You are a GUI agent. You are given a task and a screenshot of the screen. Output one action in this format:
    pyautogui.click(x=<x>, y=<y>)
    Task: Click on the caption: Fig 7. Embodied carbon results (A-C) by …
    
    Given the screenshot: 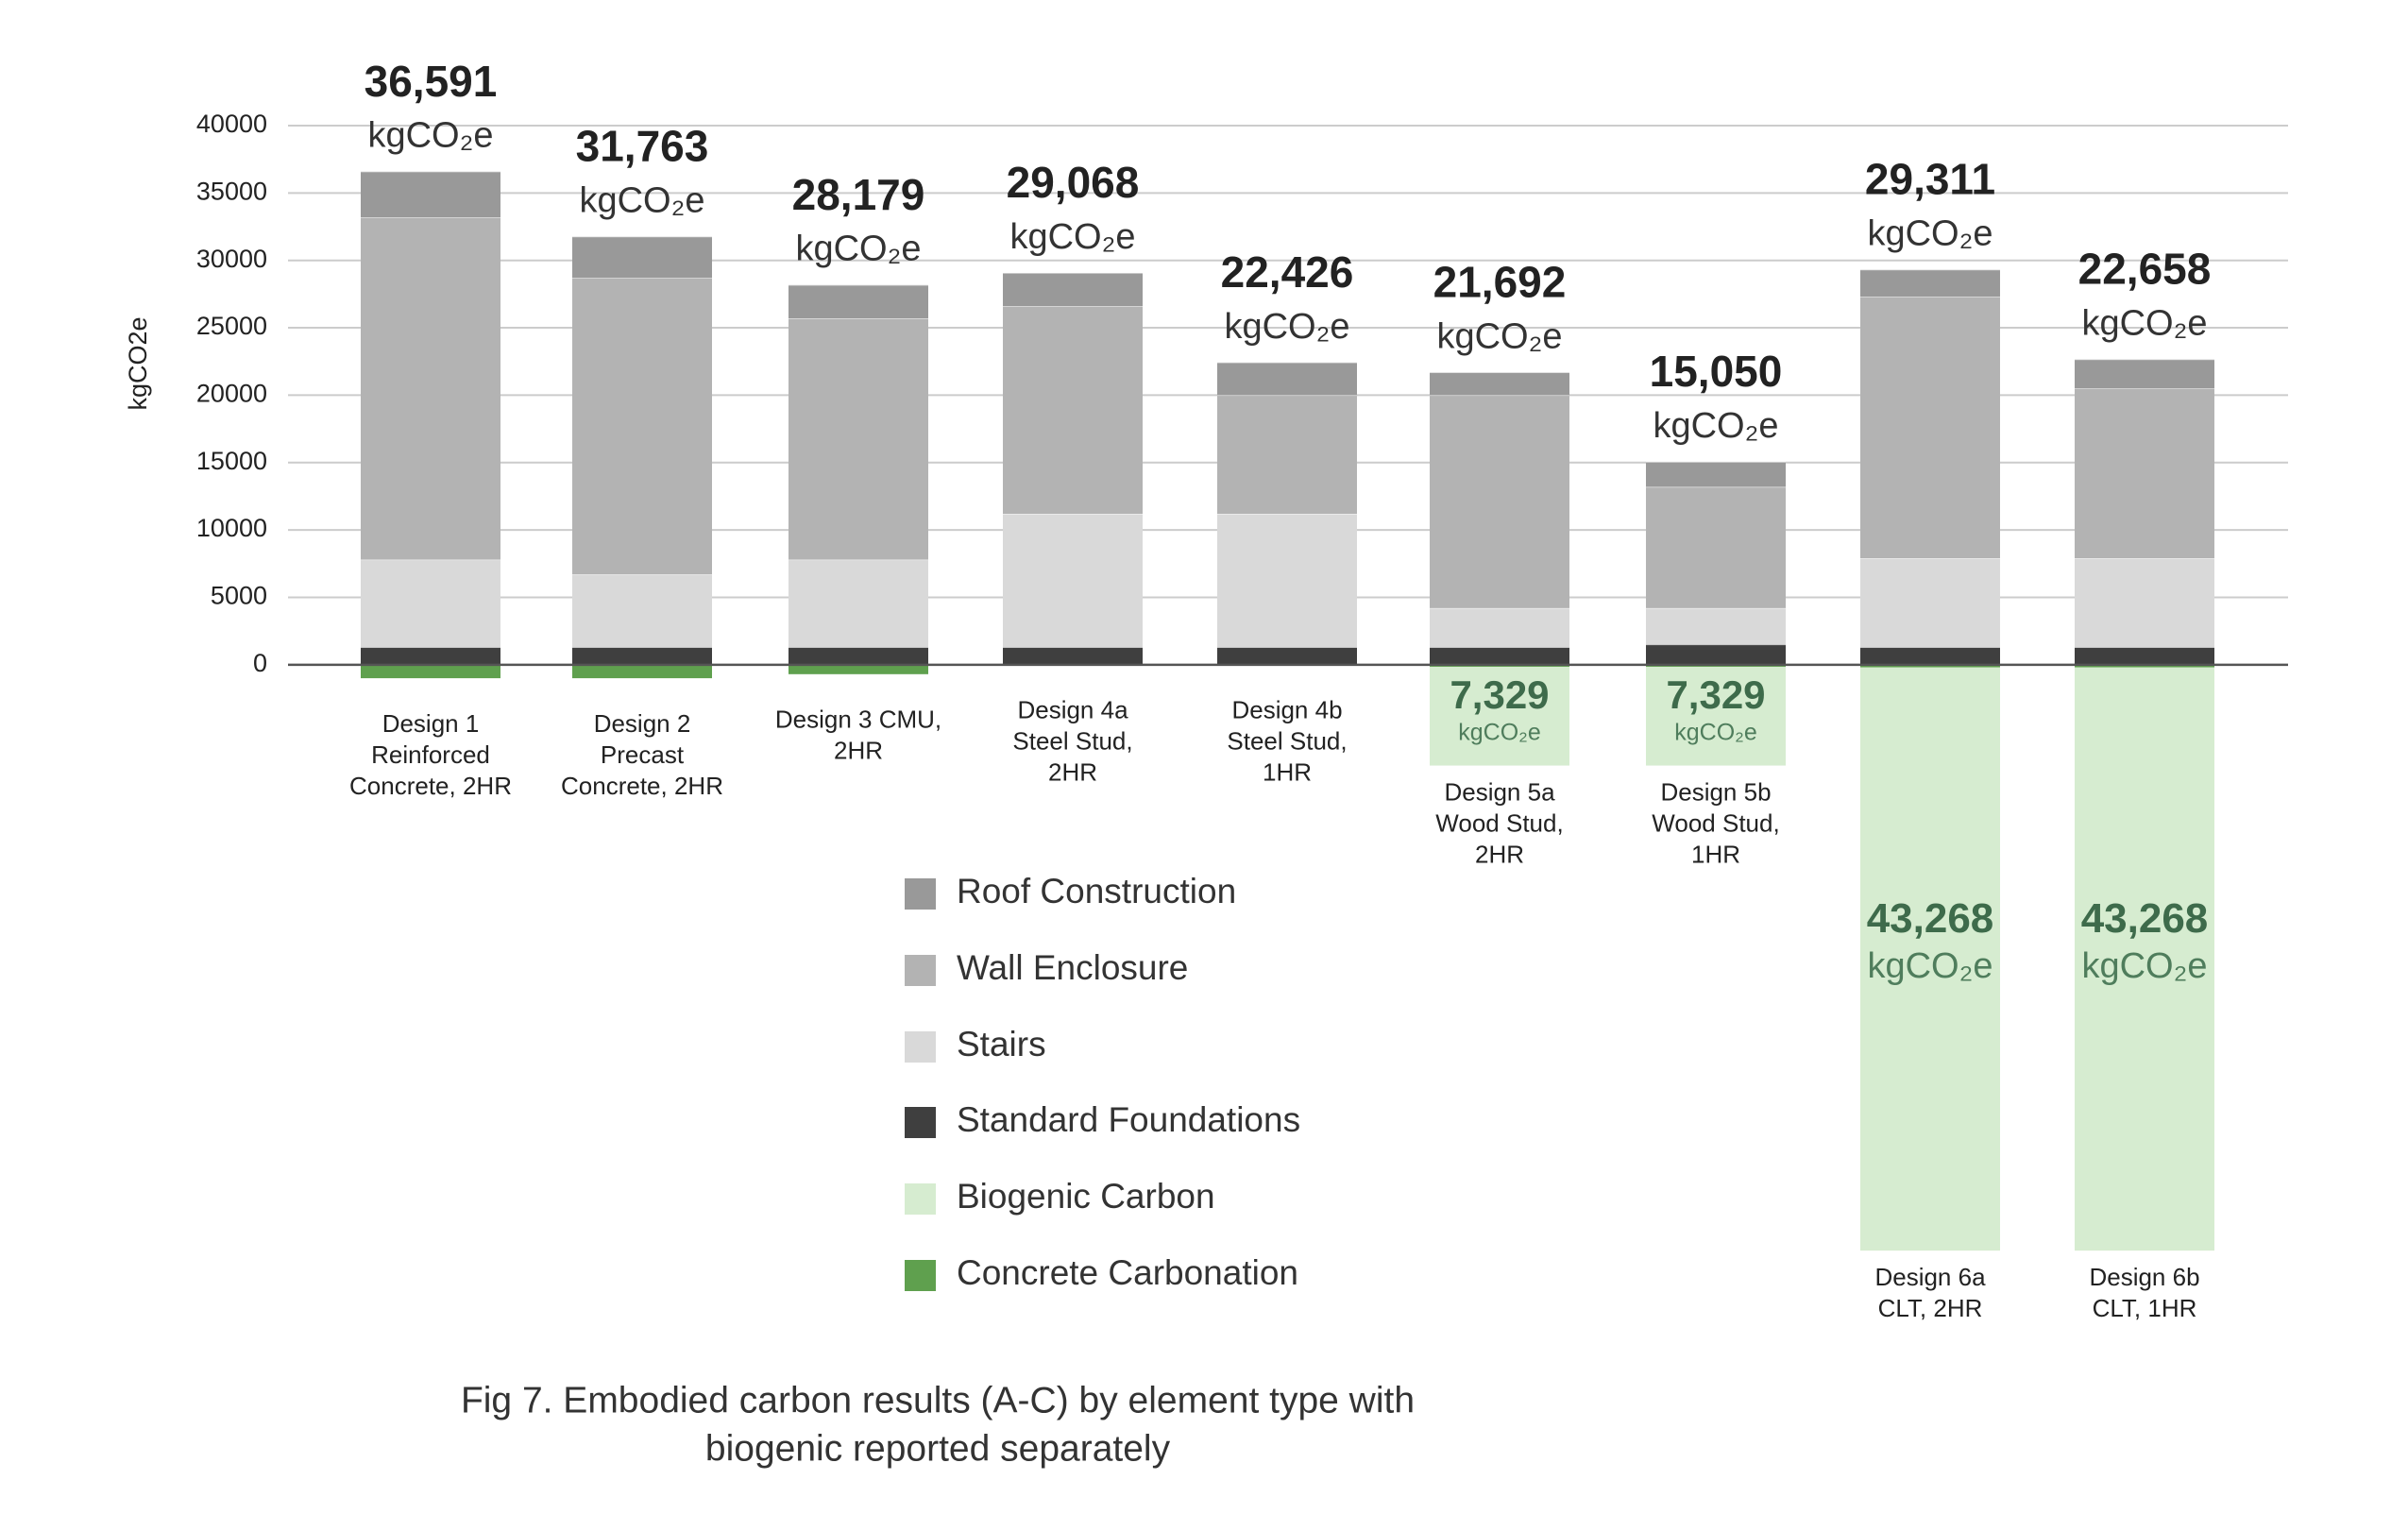 What is the action you would take?
    pyautogui.click(x=938, y=1400)
    